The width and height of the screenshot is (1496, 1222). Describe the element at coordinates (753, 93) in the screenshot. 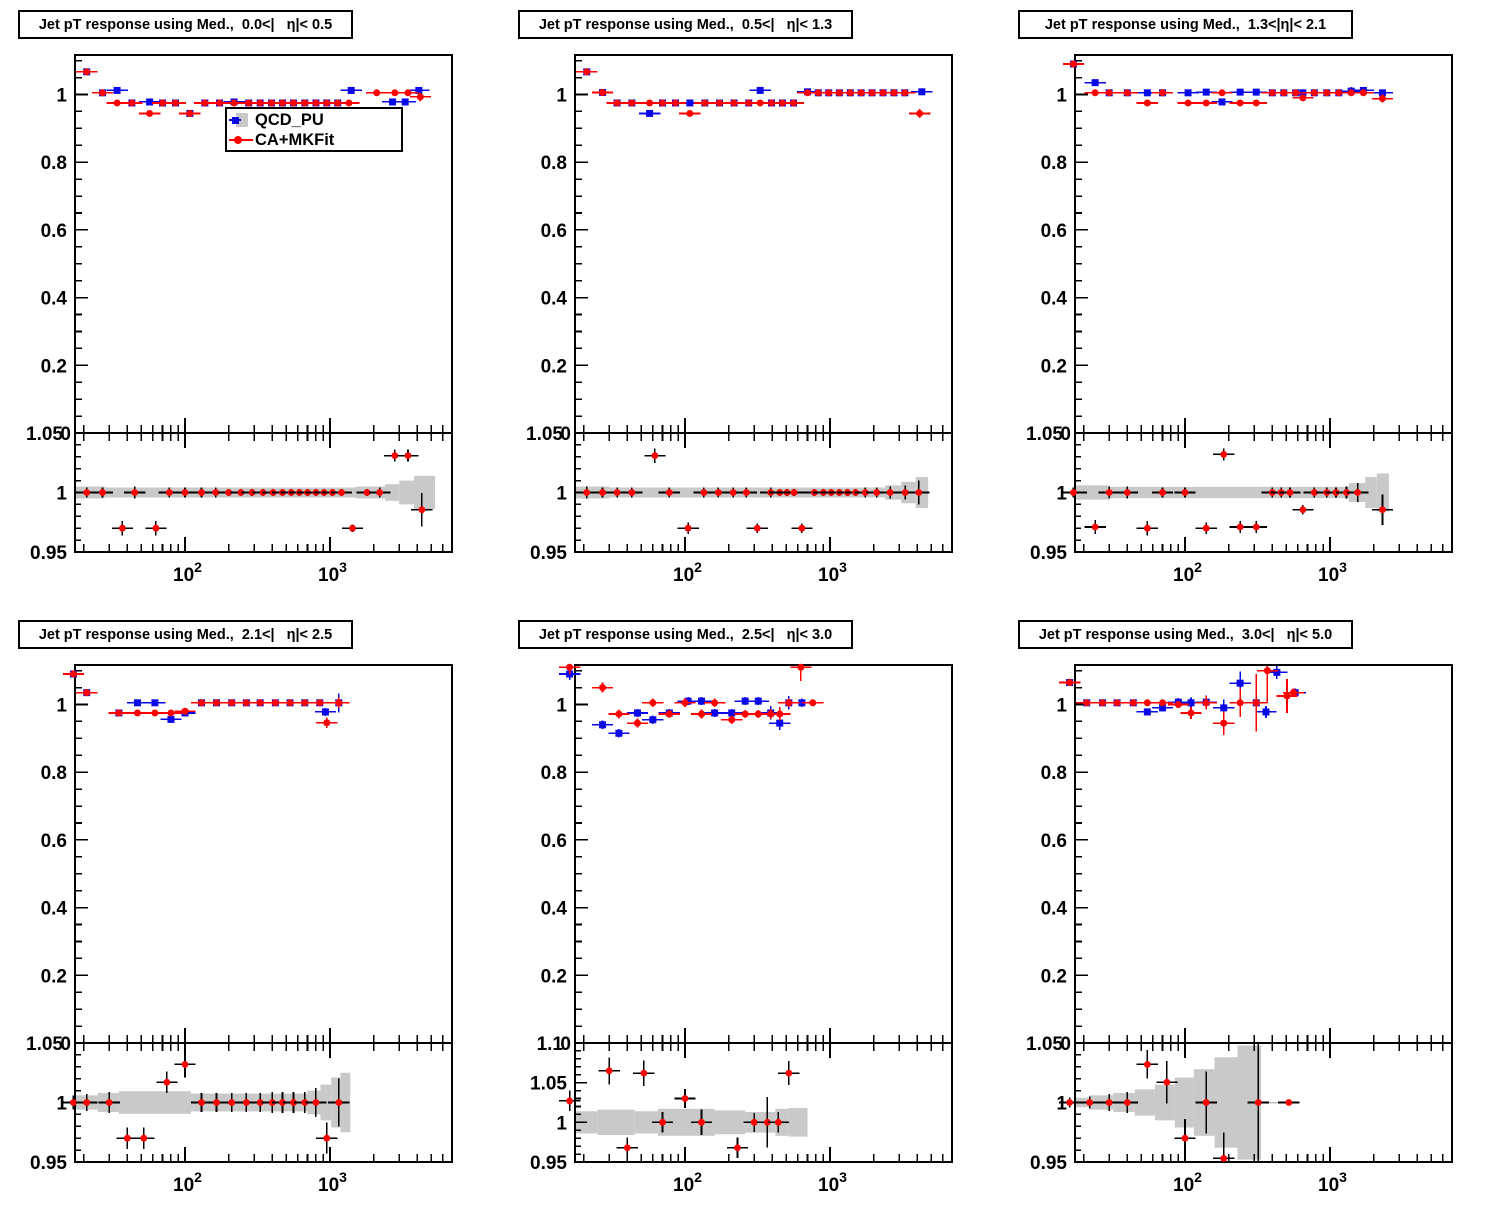

I see `series-ca-mkfit` at that location.